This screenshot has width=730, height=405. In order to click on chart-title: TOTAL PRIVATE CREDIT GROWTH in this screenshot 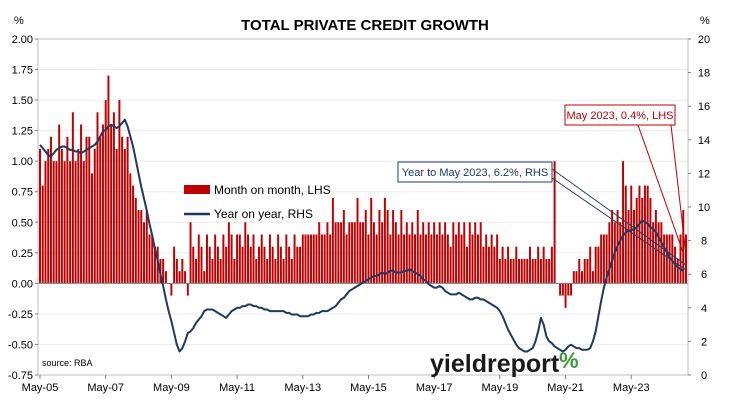, I will do `click(365, 25)`.